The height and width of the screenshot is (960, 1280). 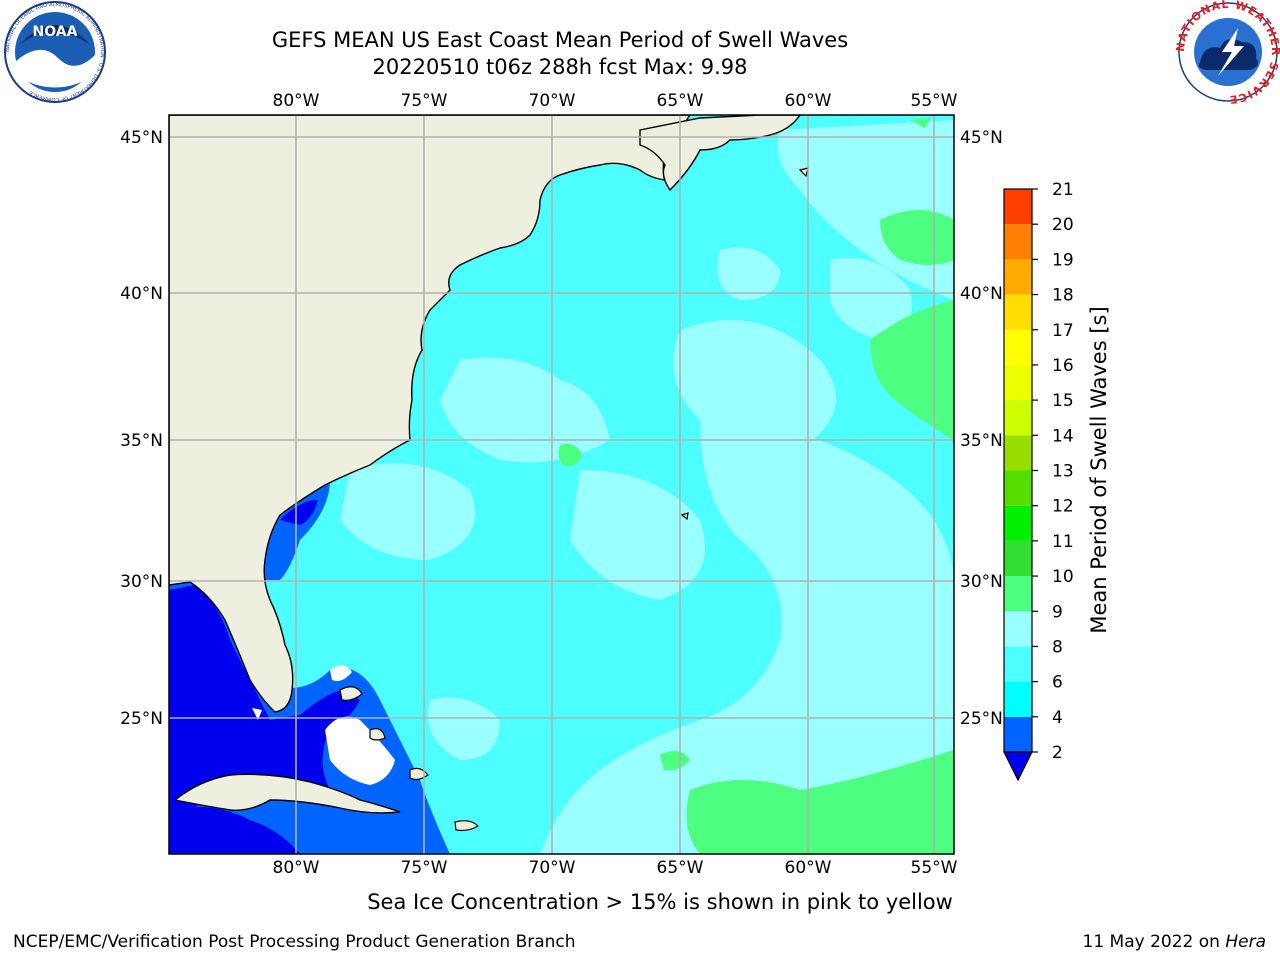 I want to click on lat-labels-left: 45°N 40°N 35°N 30°N 25°N, so click(x=141, y=428).